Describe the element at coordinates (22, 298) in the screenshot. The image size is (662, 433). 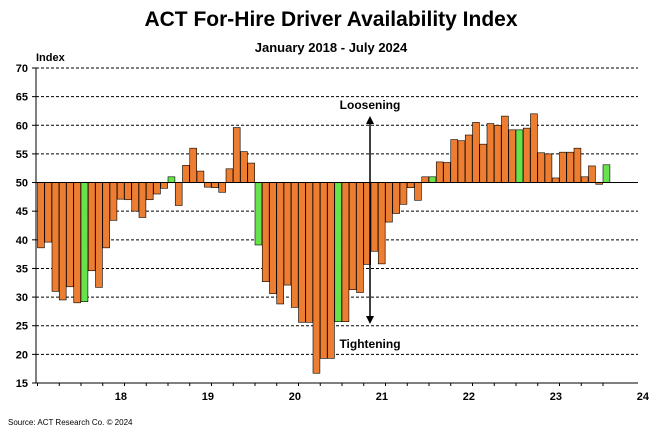
I see `y-tick-label: 30` at that location.